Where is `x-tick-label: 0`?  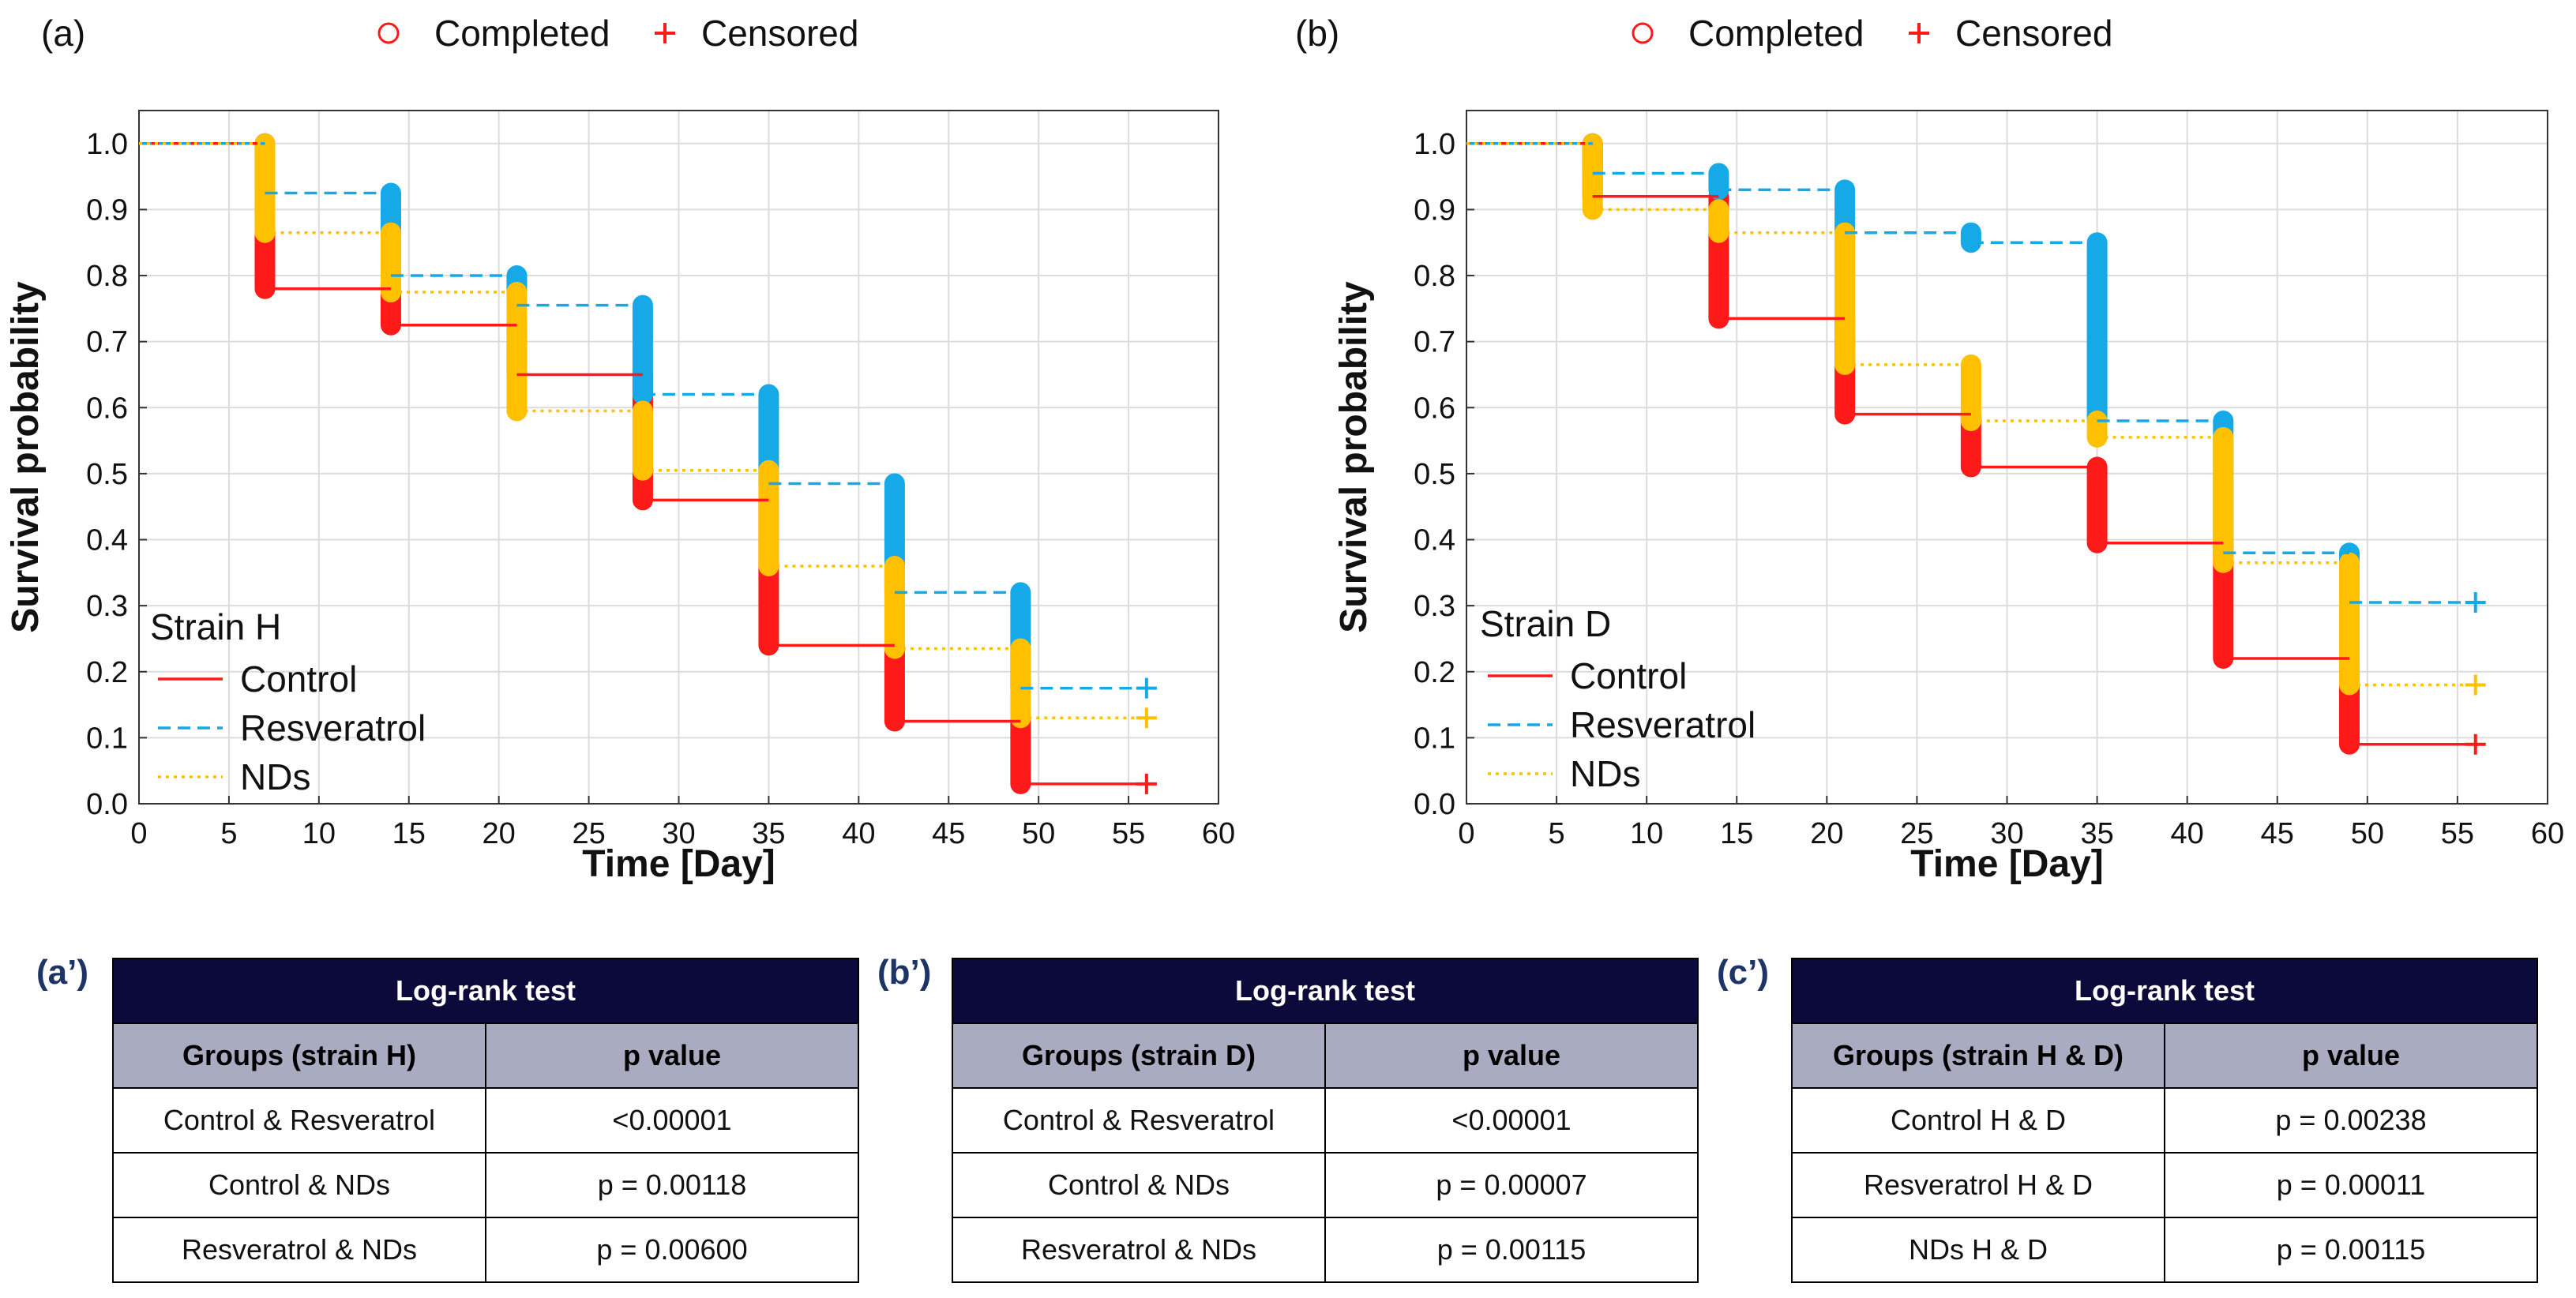 x-tick-label: 0 is located at coordinates (1466, 834).